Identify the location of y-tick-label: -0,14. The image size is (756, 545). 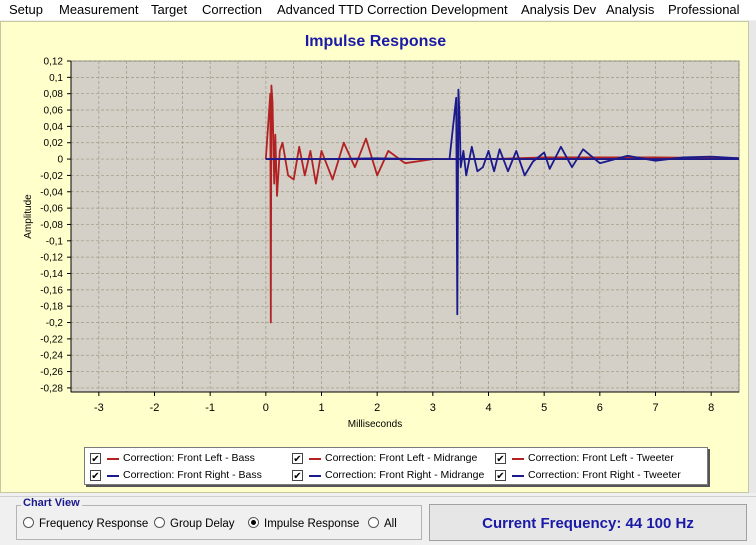
(51, 274).